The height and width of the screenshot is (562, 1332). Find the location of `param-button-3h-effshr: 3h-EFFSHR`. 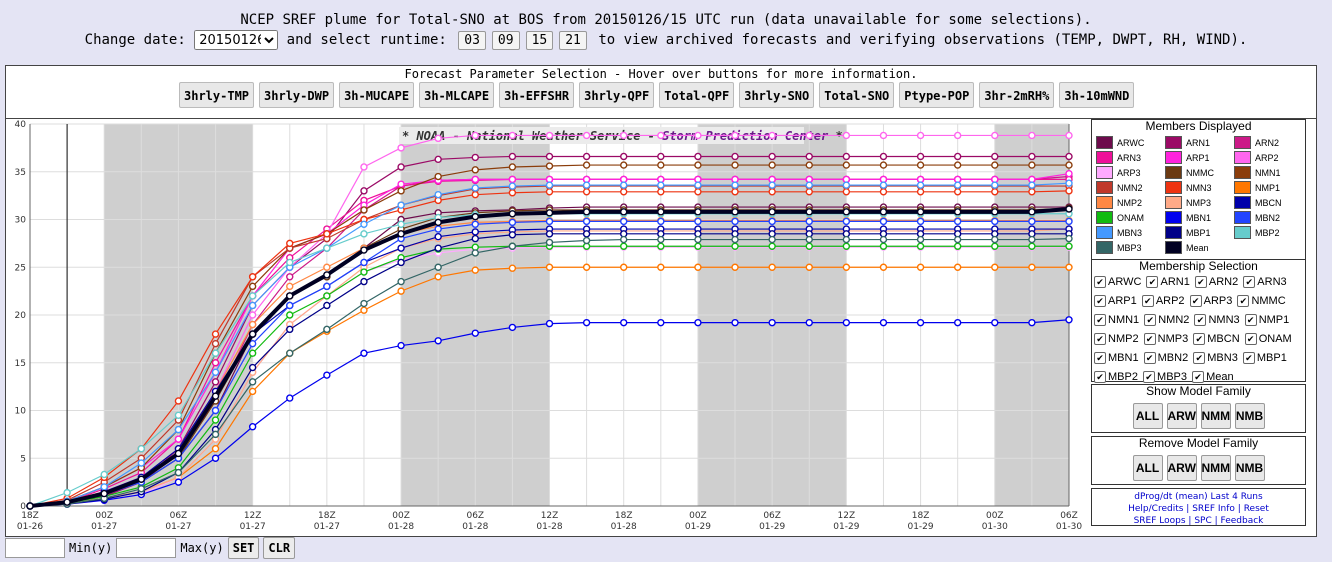

param-button-3h-effshr: 3h-EFFSHR is located at coordinates (537, 95).